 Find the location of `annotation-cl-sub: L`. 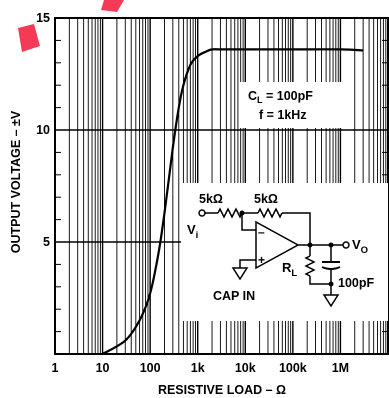

annotation-cl-sub: L is located at coordinates (260, 100).